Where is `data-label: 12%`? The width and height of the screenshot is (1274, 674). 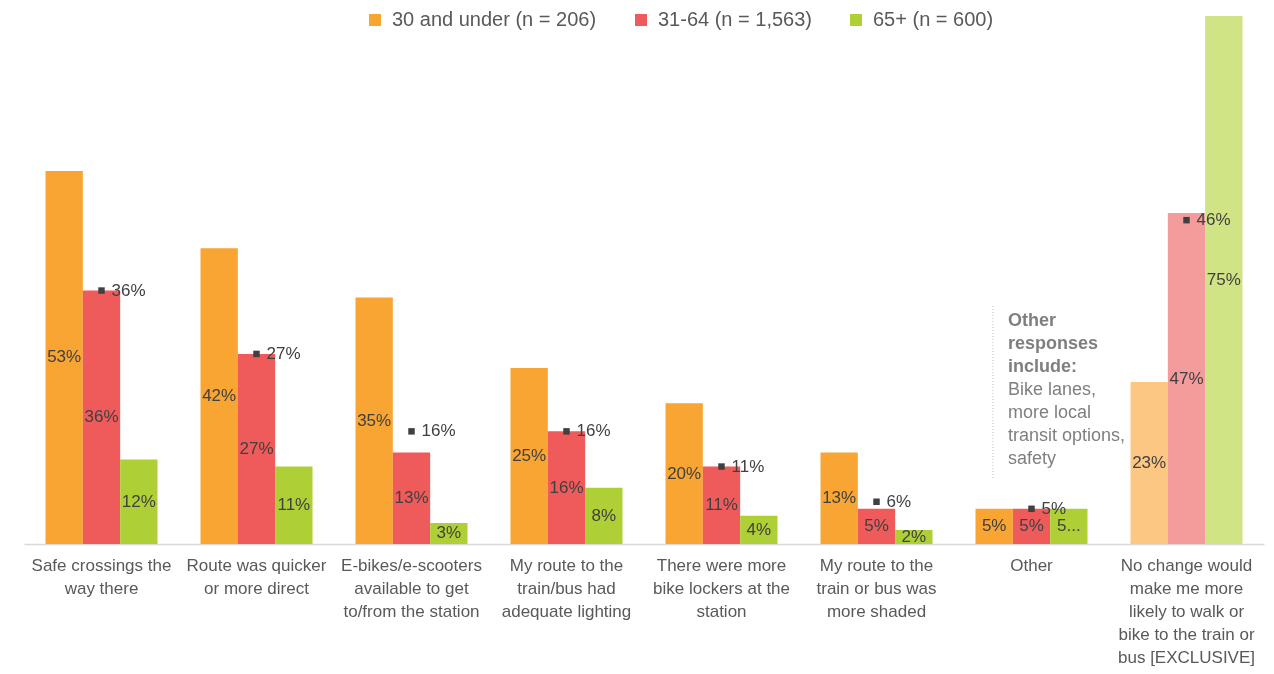 data-label: 12% is located at coordinates (138, 501).